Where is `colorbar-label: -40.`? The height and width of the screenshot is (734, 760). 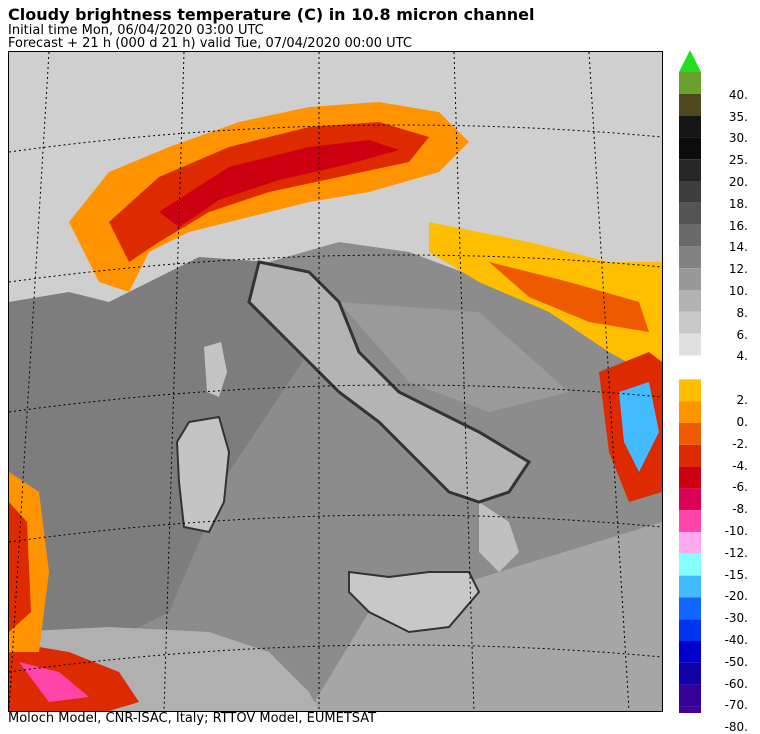
colorbar-label: -40. is located at coordinates (736, 640).